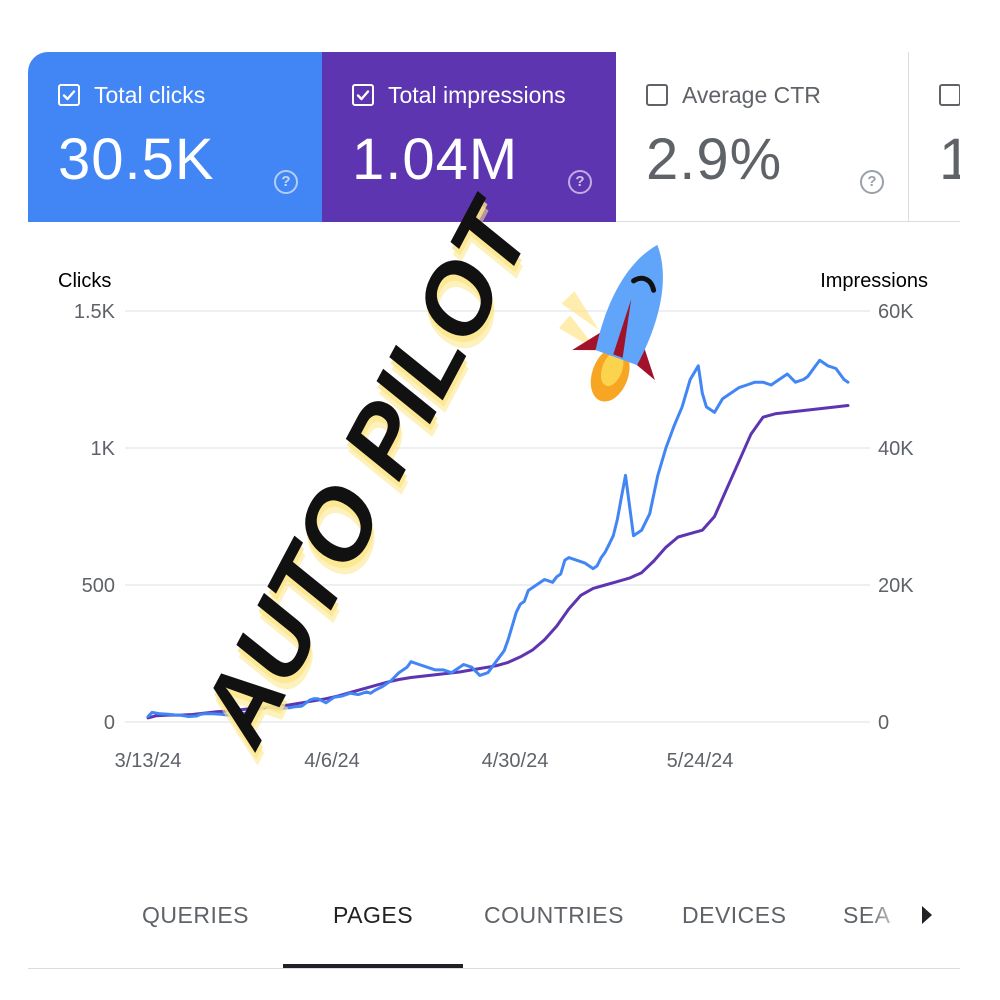 The height and width of the screenshot is (1000, 1000). Describe the element at coordinates (98, 586) in the screenshot. I see `left-tick-label: 500` at that location.